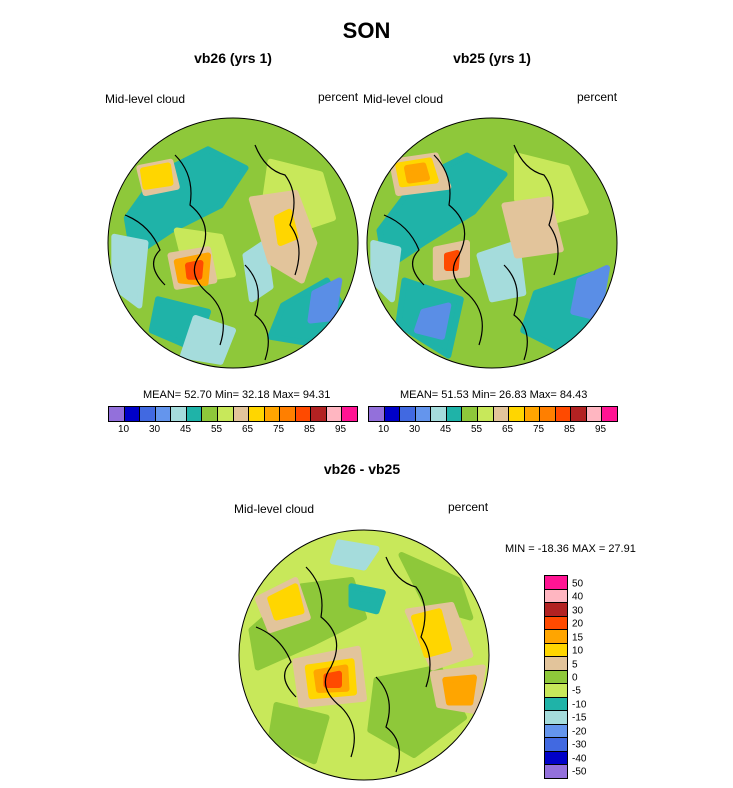 The width and height of the screenshot is (733, 788). What do you see at coordinates (579, 705) in the screenshot?
I see `colorbar-tick-label: -10` at bounding box center [579, 705].